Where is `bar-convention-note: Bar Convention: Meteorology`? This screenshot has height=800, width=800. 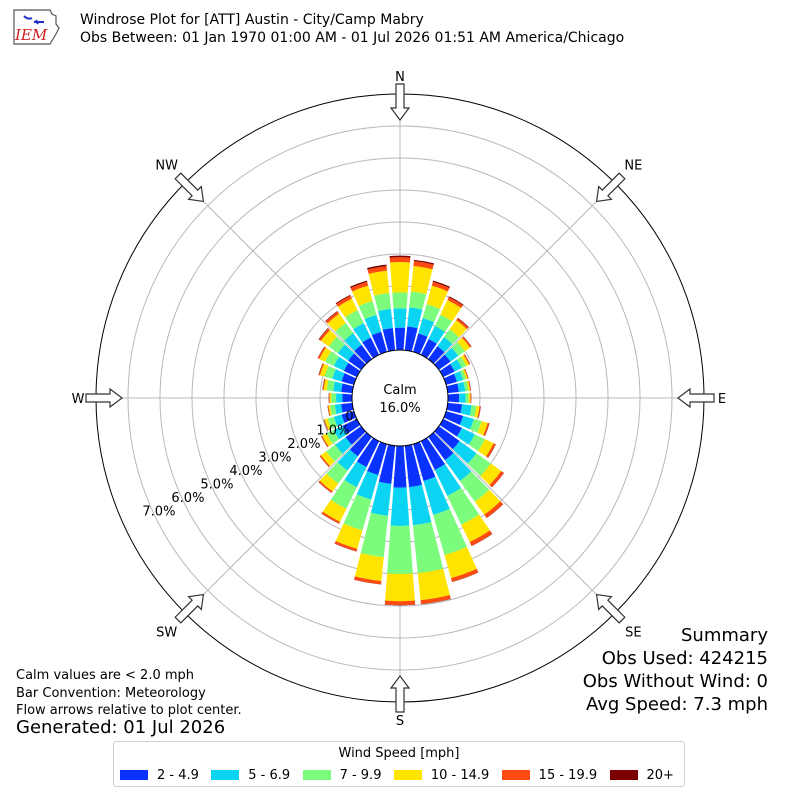
bar-convention-note: Bar Convention: Meteorology is located at coordinates (111, 693).